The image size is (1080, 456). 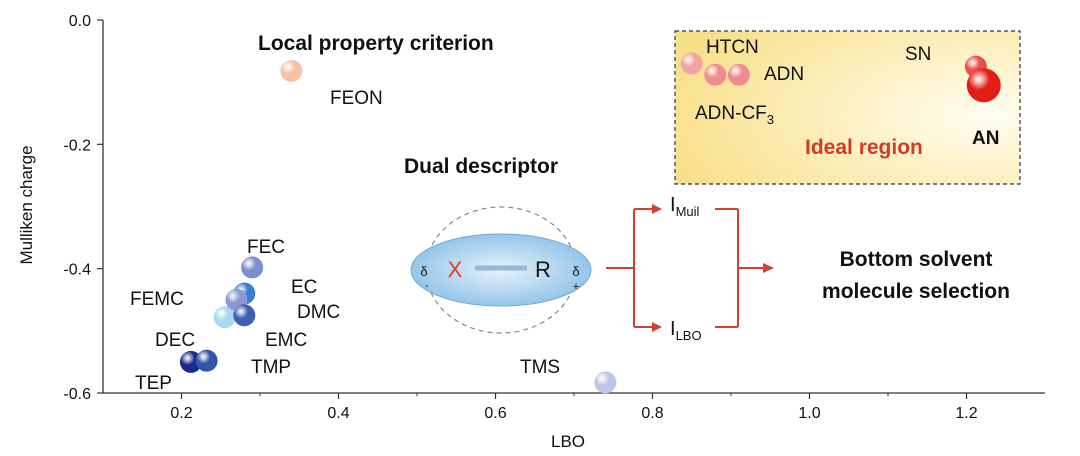 What do you see at coordinates (495, 413) in the screenshot?
I see `x-tick-label: 0.6` at bounding box center [495, 413].